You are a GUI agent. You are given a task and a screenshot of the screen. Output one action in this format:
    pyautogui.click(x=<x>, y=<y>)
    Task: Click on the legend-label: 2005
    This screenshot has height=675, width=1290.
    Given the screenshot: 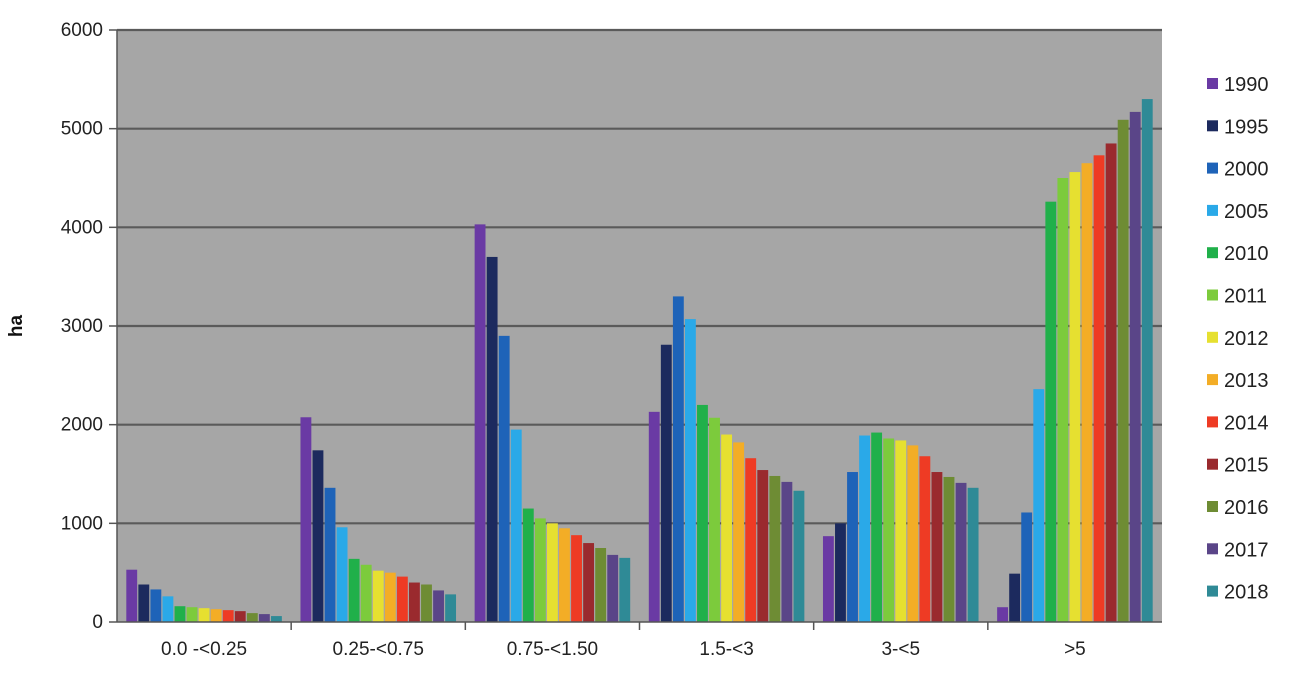 What is the action you would take?
    pyautogui.click(x=1246, y=212)
    